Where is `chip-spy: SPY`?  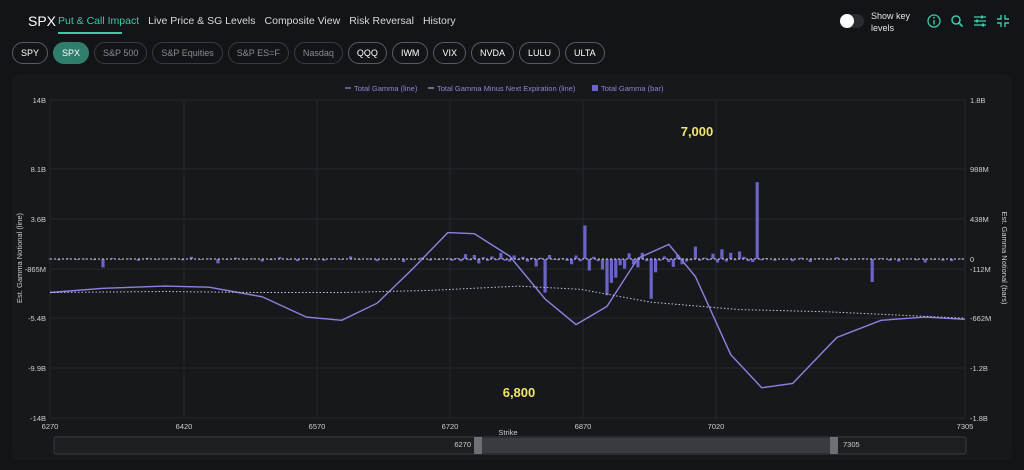 chip-spy: SPY is located at coordinates (30, 53).